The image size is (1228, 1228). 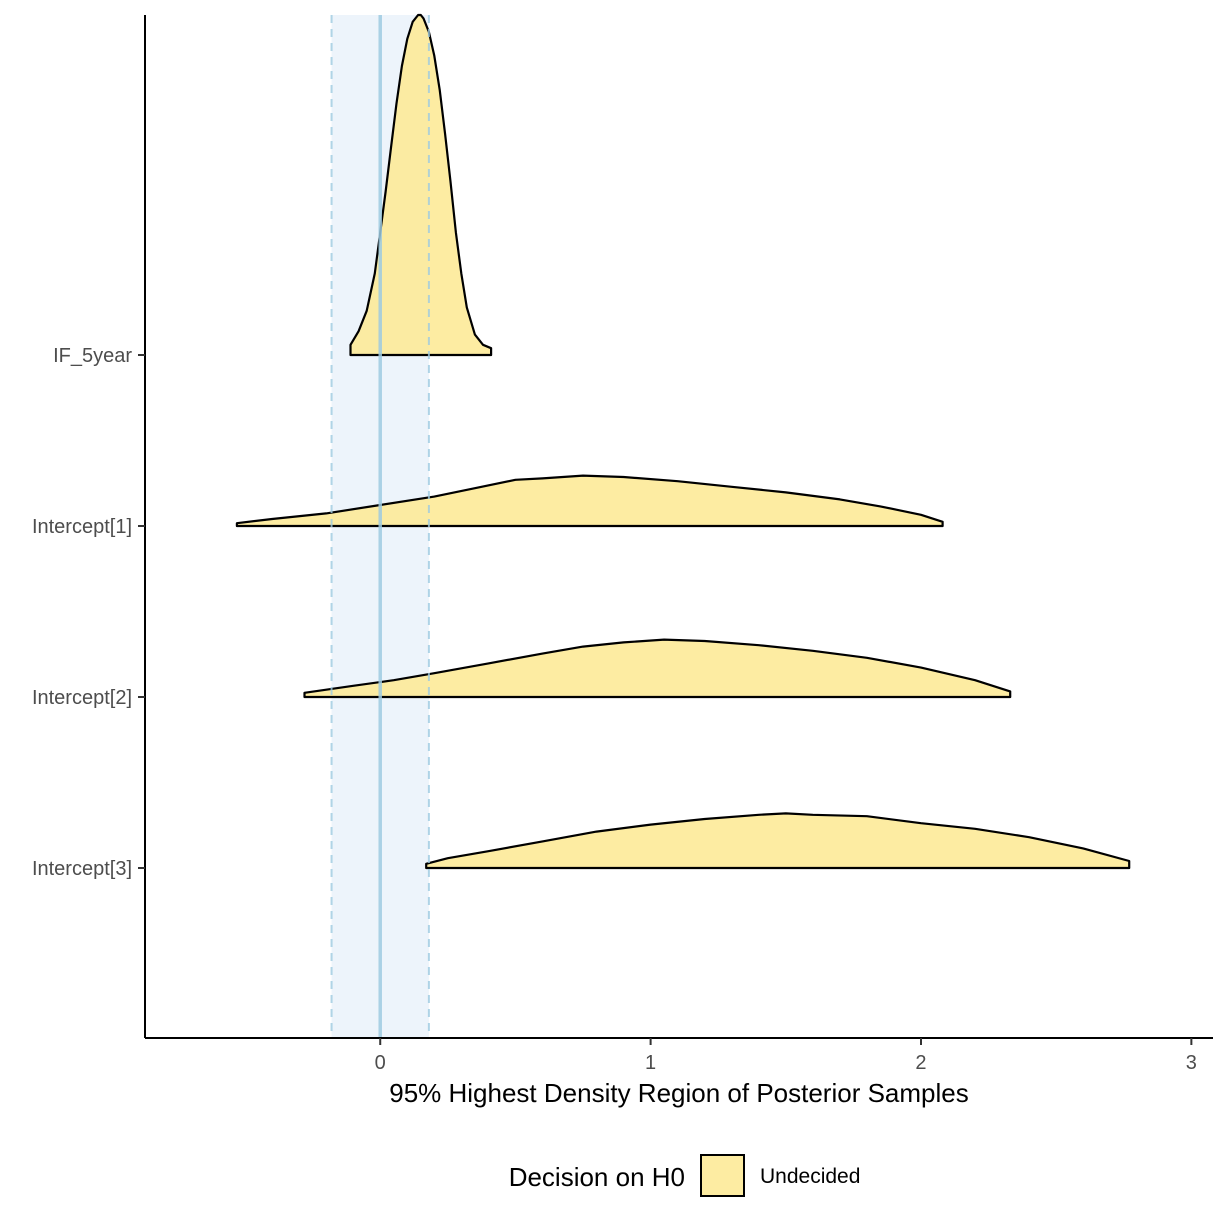 I want to click on x-tick-label: 0, so click(x=380, y=1063).